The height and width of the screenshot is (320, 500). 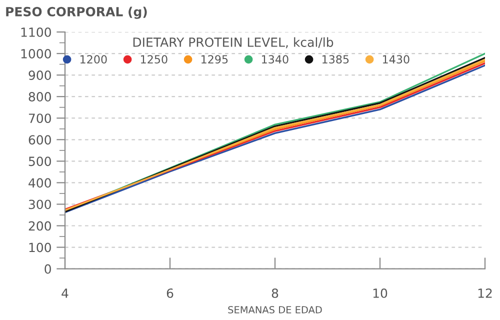 I want to click on y-tick-label: 600, so click(x=39, y=140).